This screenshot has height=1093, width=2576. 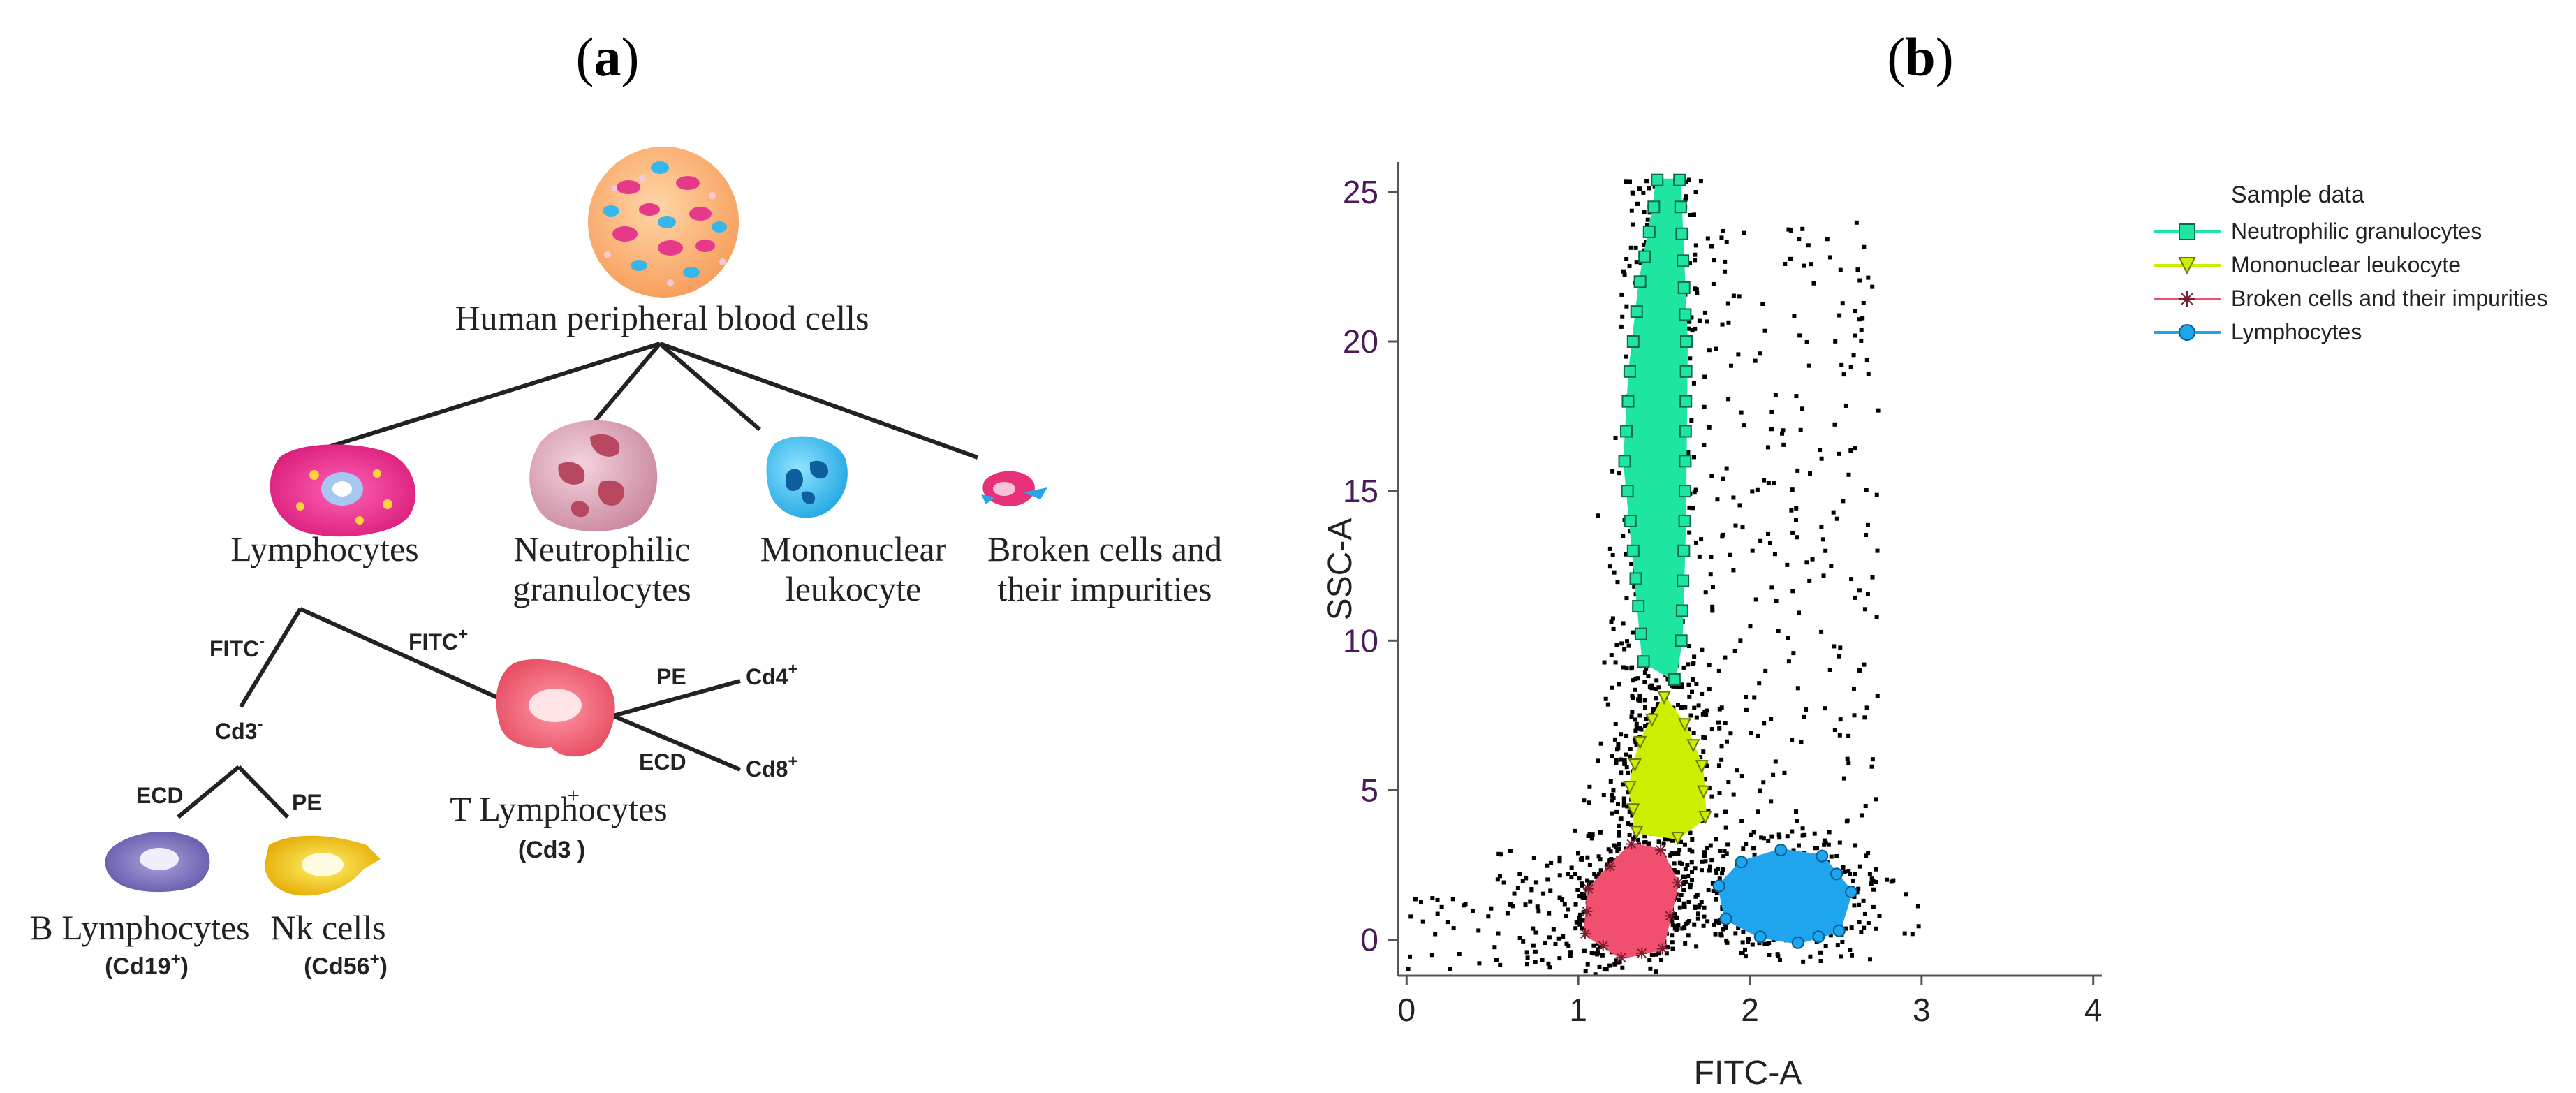 I want to click on legend-item: Neutrophilic granulocytes, so click(x=2318, y=231).